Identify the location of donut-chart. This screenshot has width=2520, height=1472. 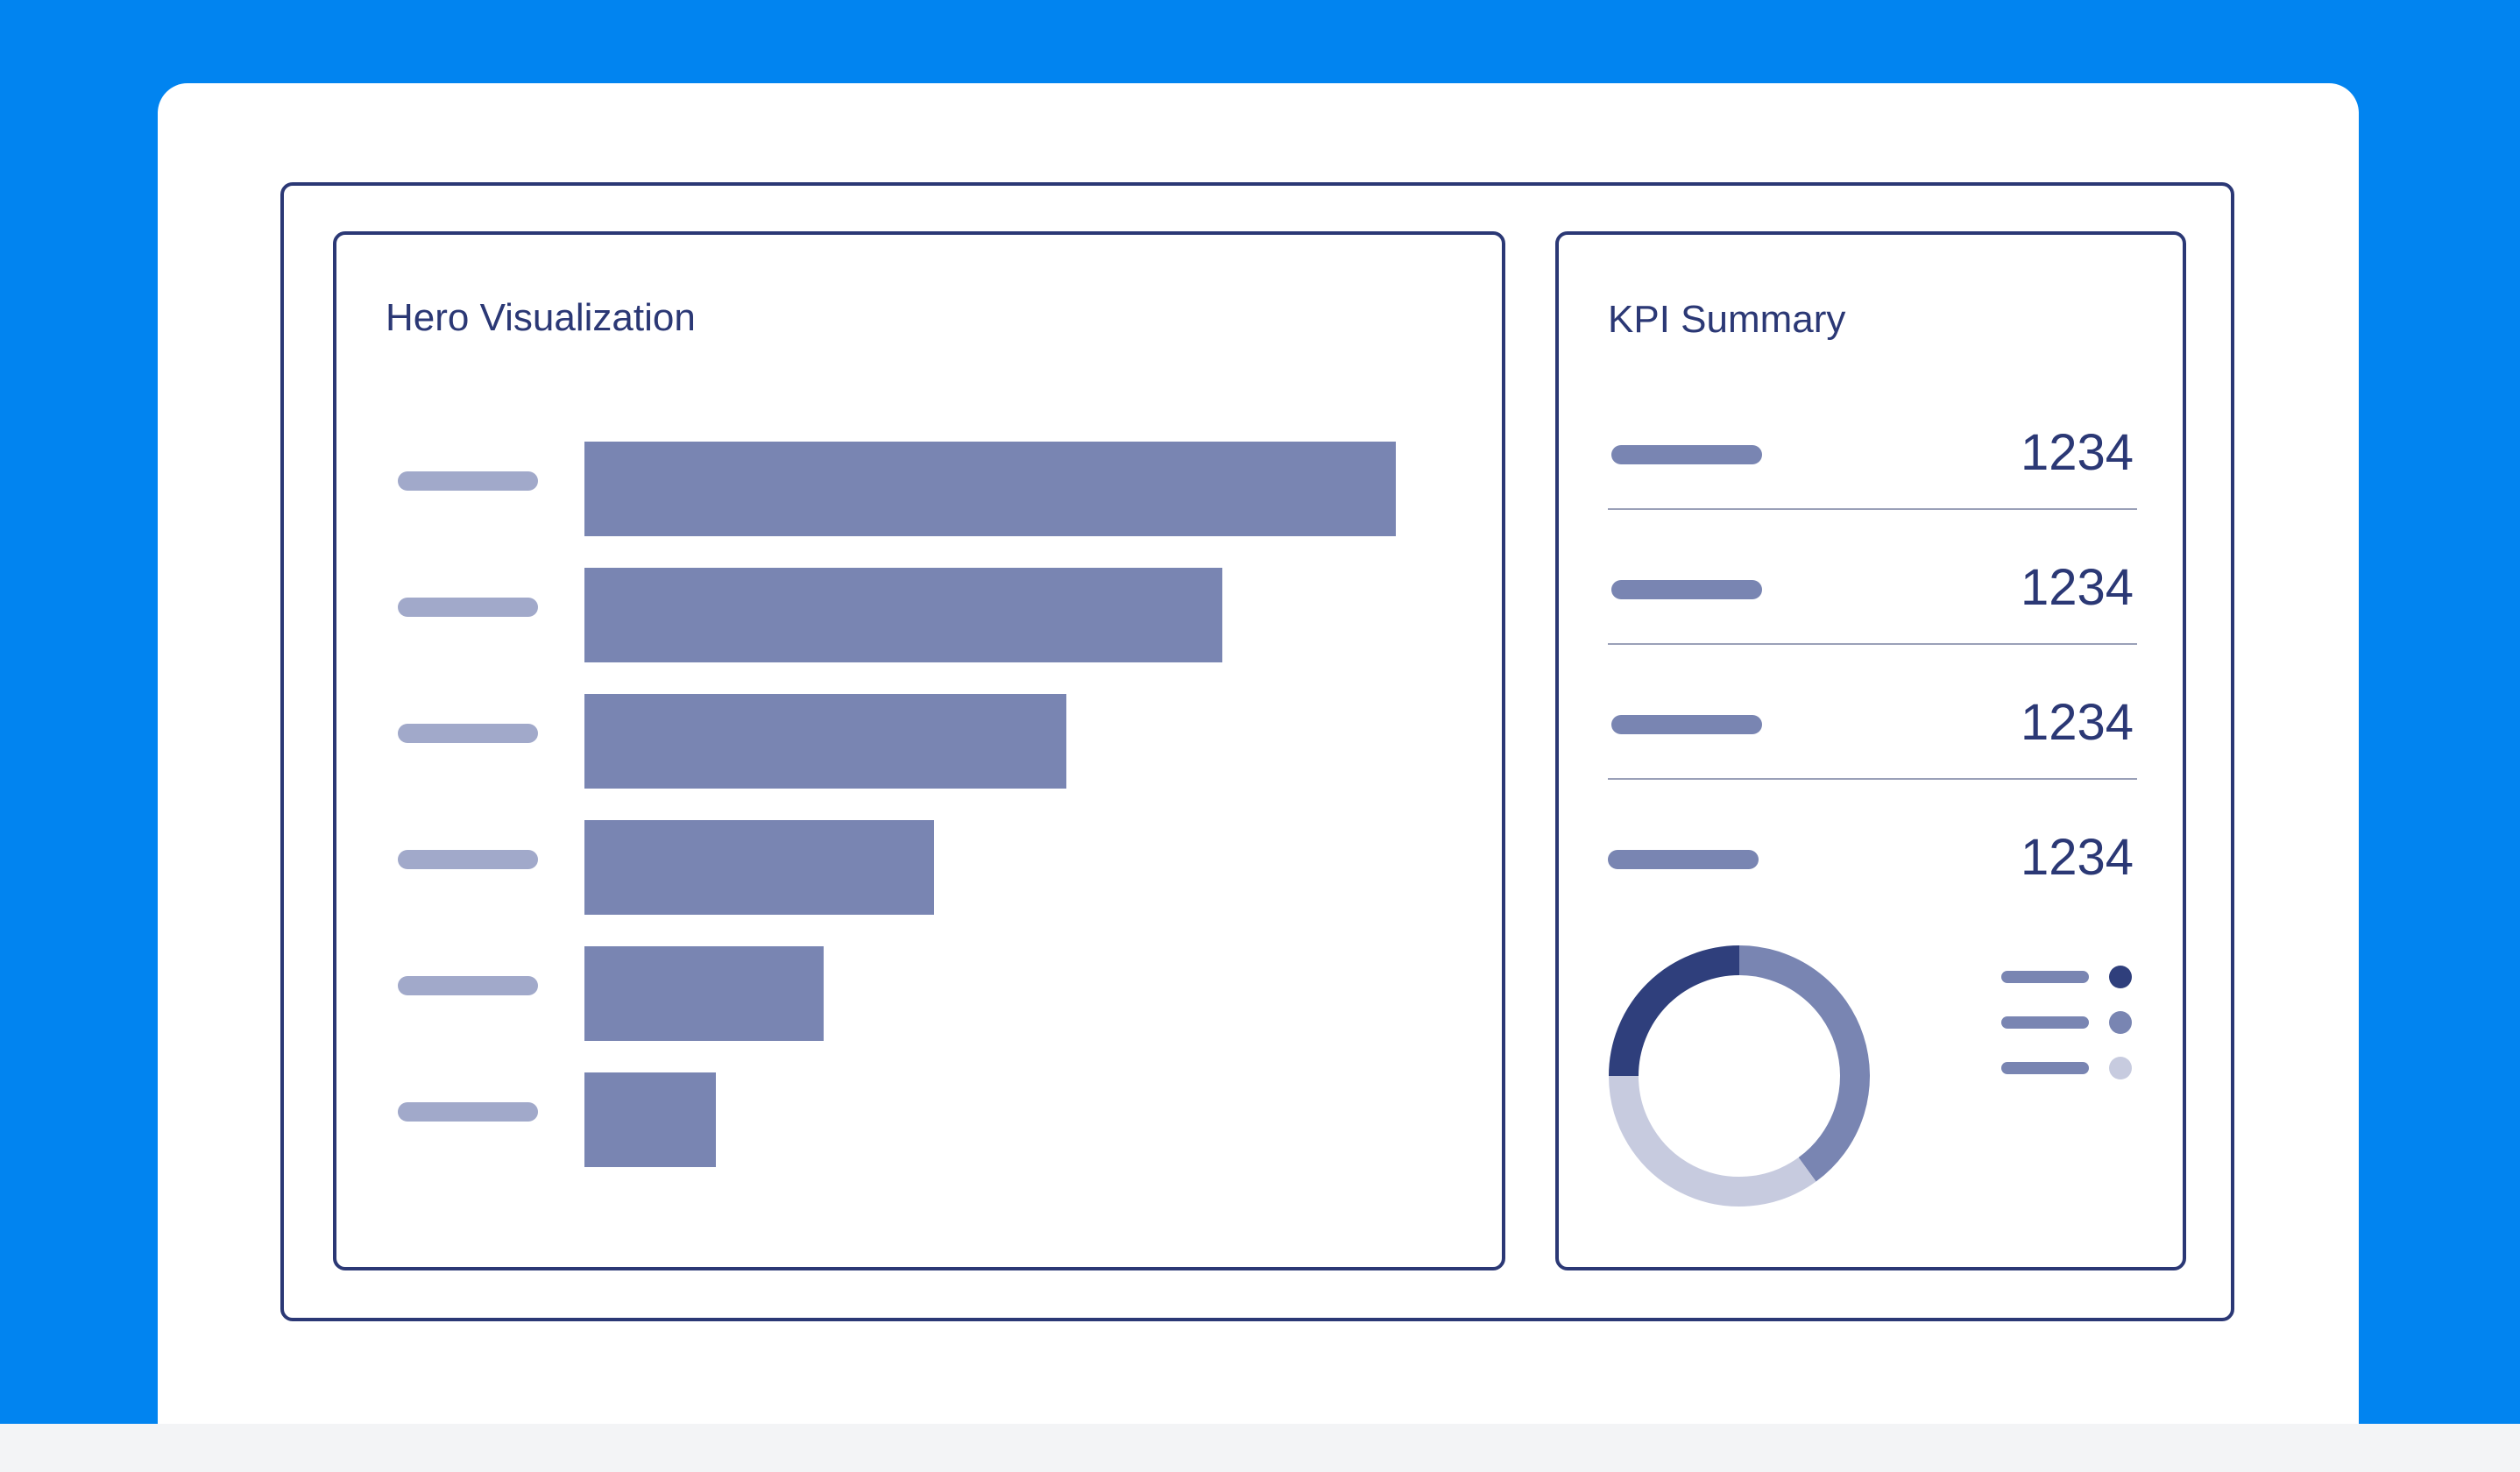
(1739, 1076).